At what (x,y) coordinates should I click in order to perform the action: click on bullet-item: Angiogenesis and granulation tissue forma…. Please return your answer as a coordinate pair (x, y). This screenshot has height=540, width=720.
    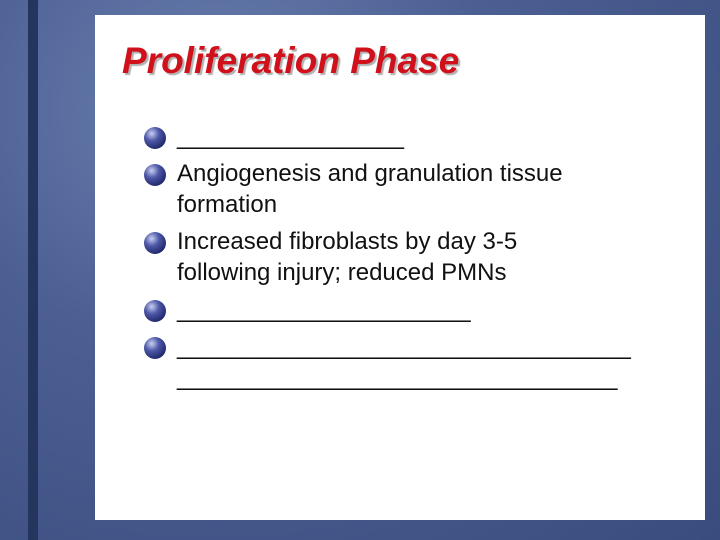
    Looking at the image, I should click on (420, 189).